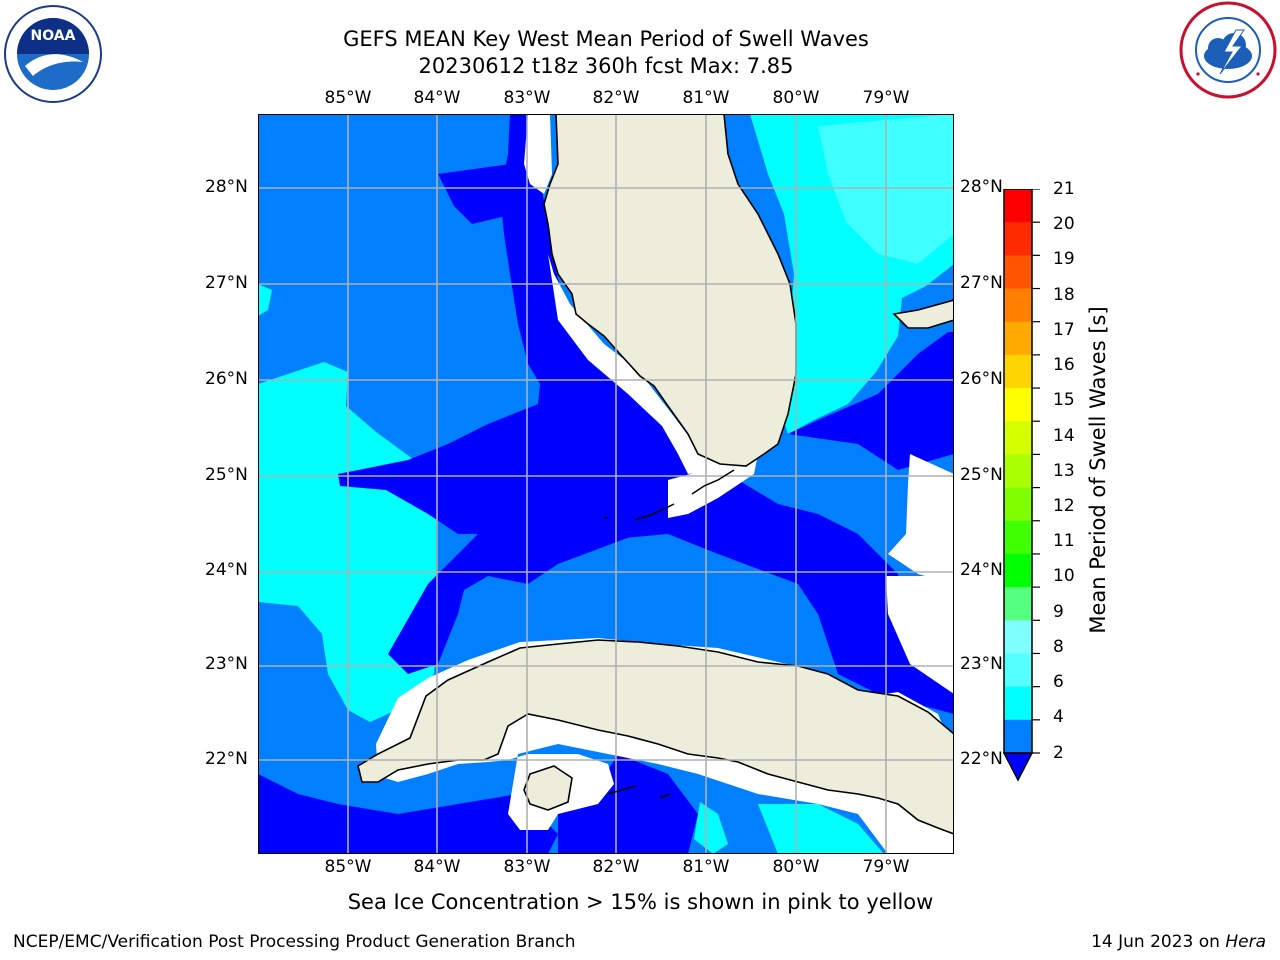 This screenshot has width=1280, height=960. What do you see at coordinates (53, 54) in the screenshot?
I see `noaa-logo: NOAA` at bounding box center [53, 54].